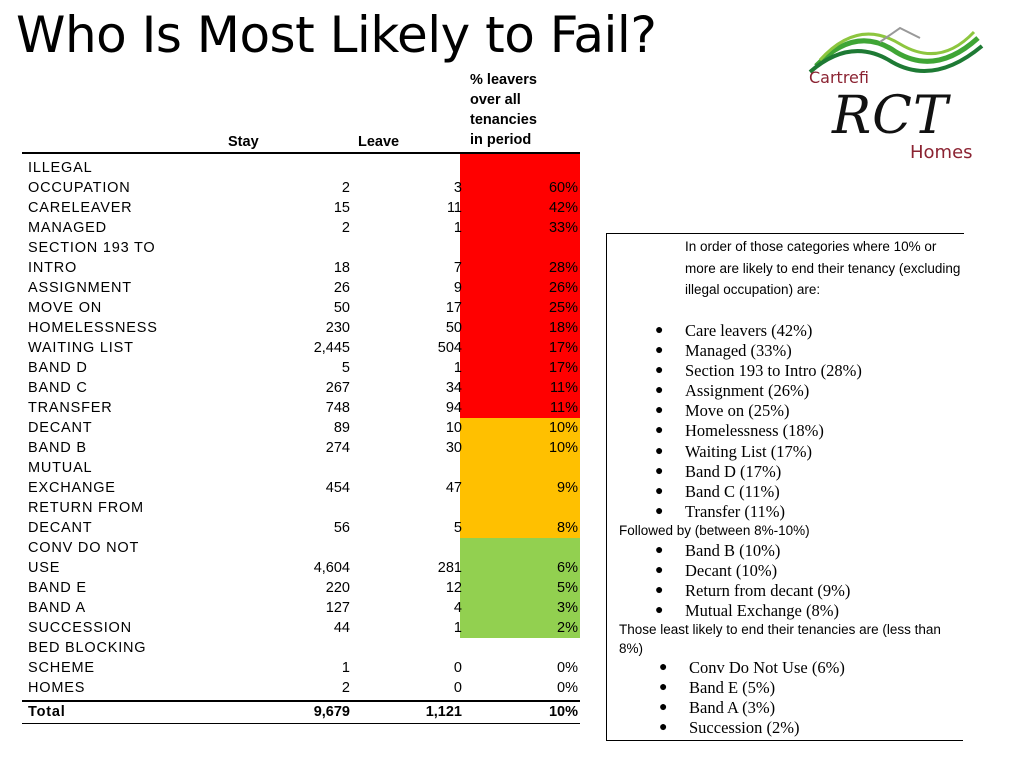 Image resolution: width=1024 pixels, height=768 pixels. Describe the element at coordinates (57, 608) in the screenshot. I see `category-line: BAND A` at that location.